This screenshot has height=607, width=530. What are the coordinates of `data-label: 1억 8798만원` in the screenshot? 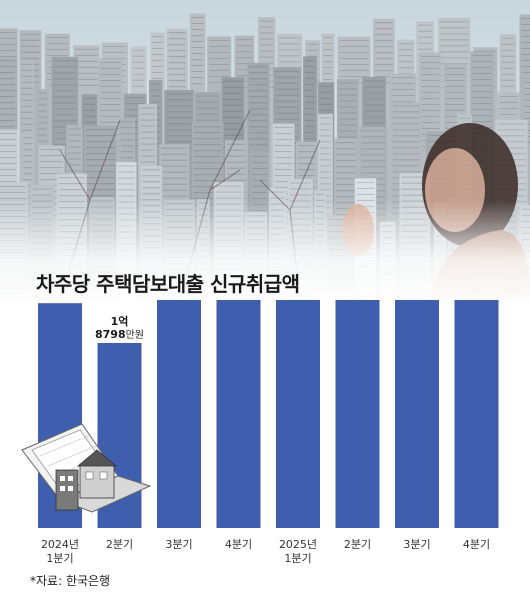 It's located at (119, 328).